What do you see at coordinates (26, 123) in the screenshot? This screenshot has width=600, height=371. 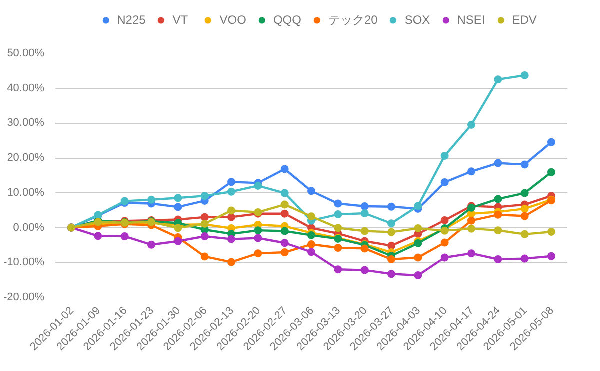 I see `y-tick-label: 30.00%` at bounding box center [26, 123].